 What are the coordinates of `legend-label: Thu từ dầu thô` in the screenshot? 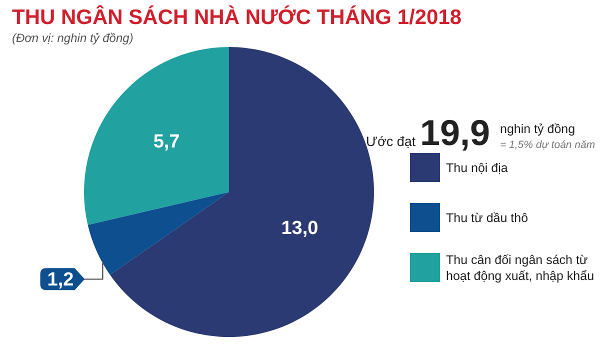 It's located at (487, 218).